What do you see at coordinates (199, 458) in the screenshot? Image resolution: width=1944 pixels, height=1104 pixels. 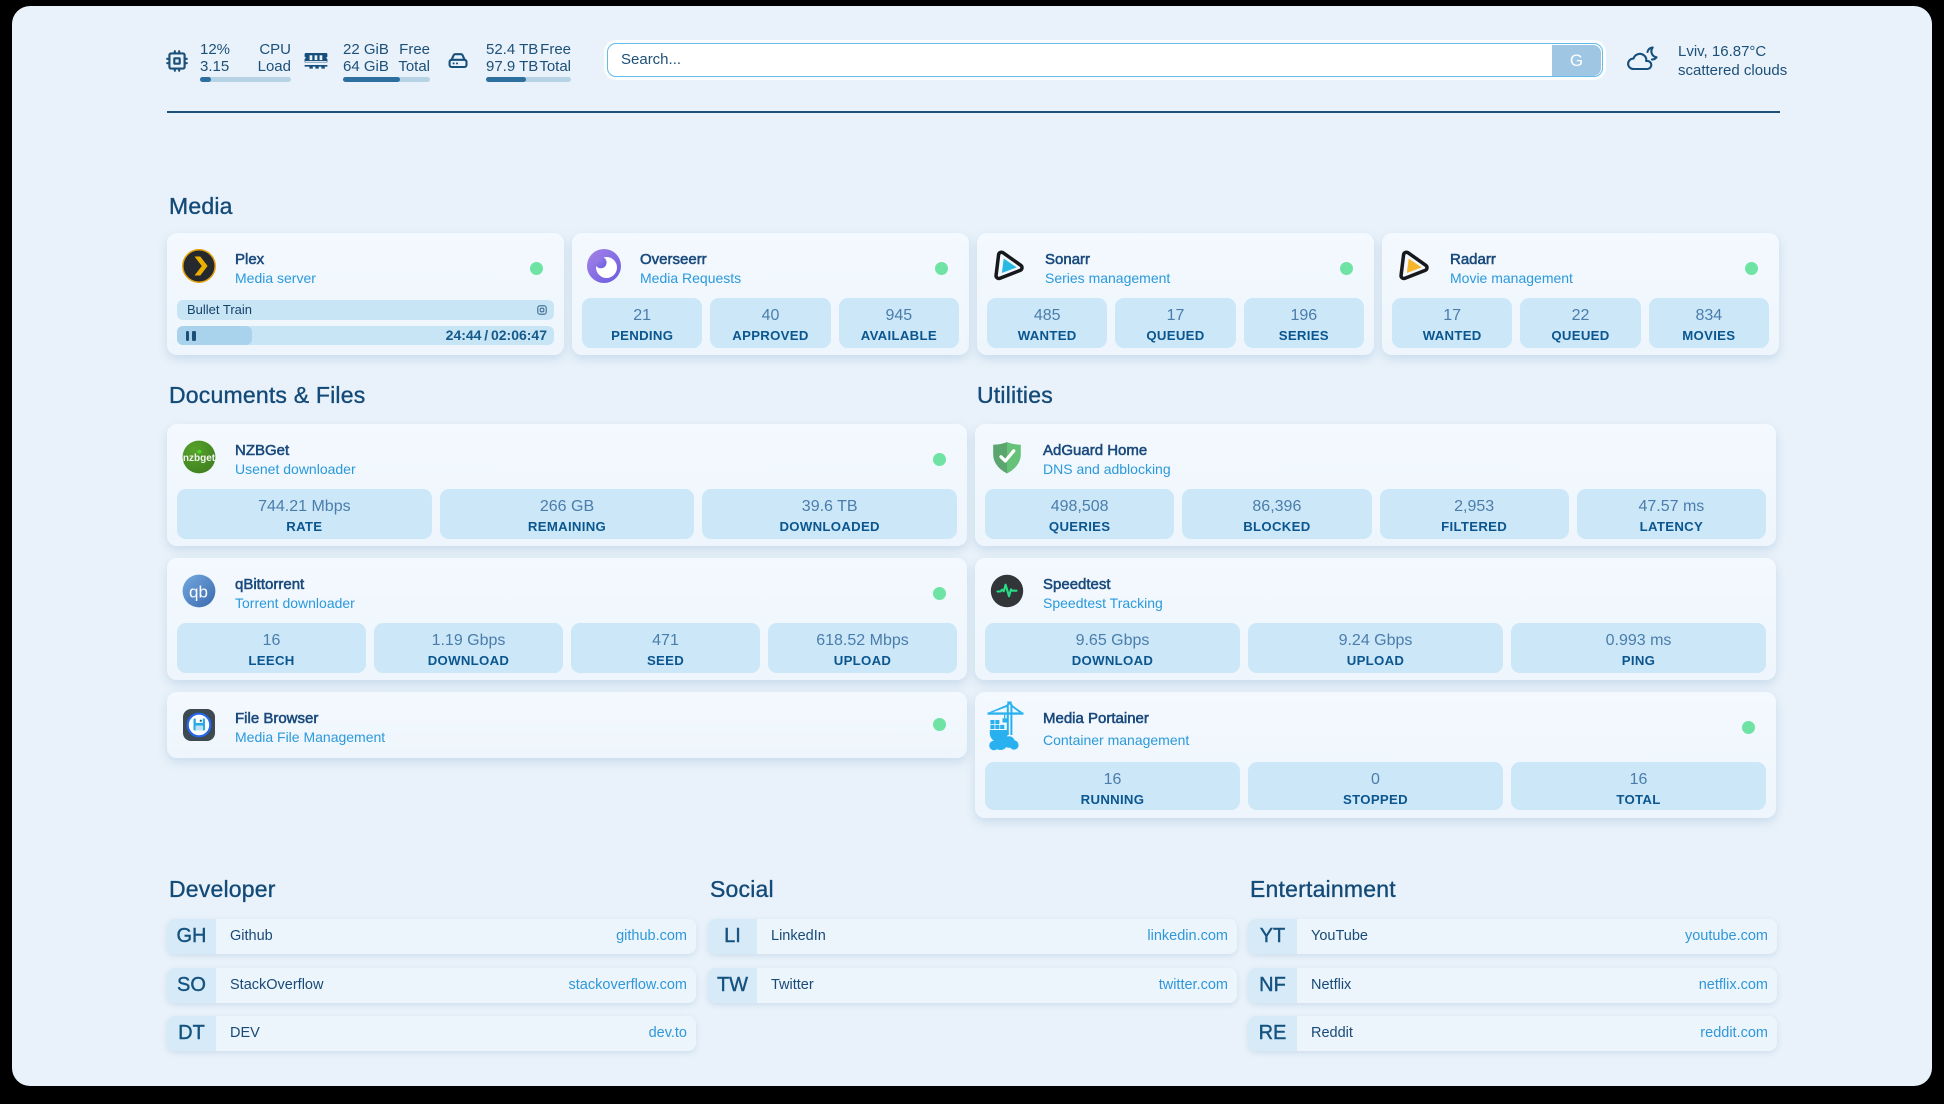 I see `svg-text: nzbget` at bounding box center [199, 458].